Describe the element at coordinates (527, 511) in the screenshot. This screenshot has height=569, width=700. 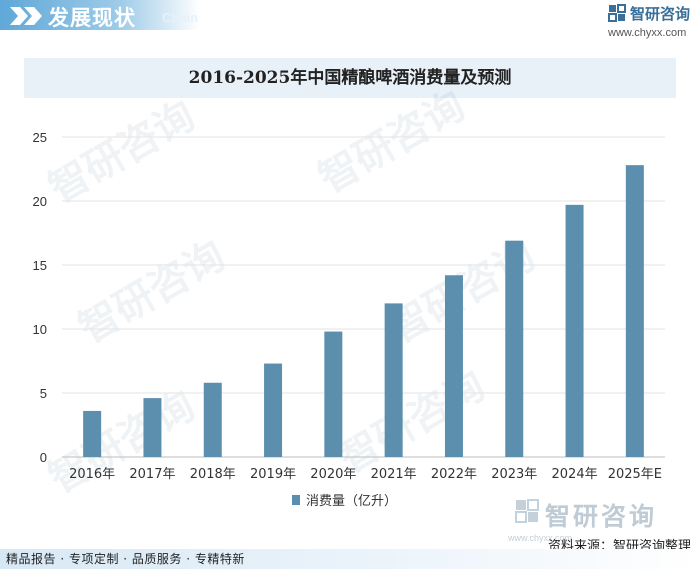
I see `footer-logo-icon` at that location.